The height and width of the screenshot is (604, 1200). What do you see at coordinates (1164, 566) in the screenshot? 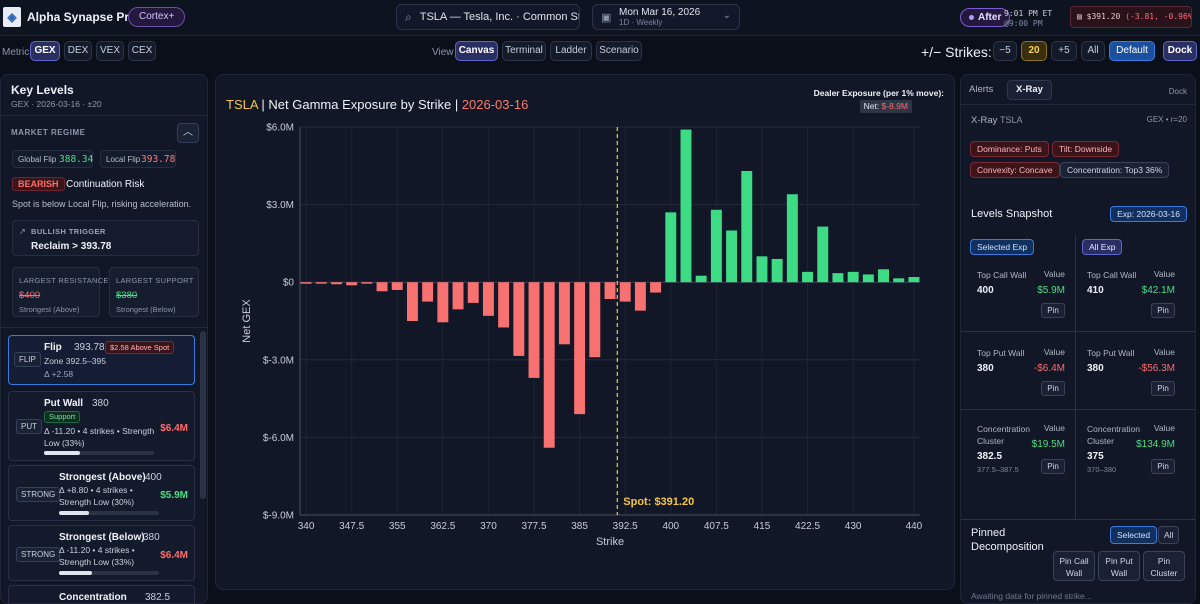
I see `pin-cluster-button: Pin Cluster` at bounding box center [1164, 566].